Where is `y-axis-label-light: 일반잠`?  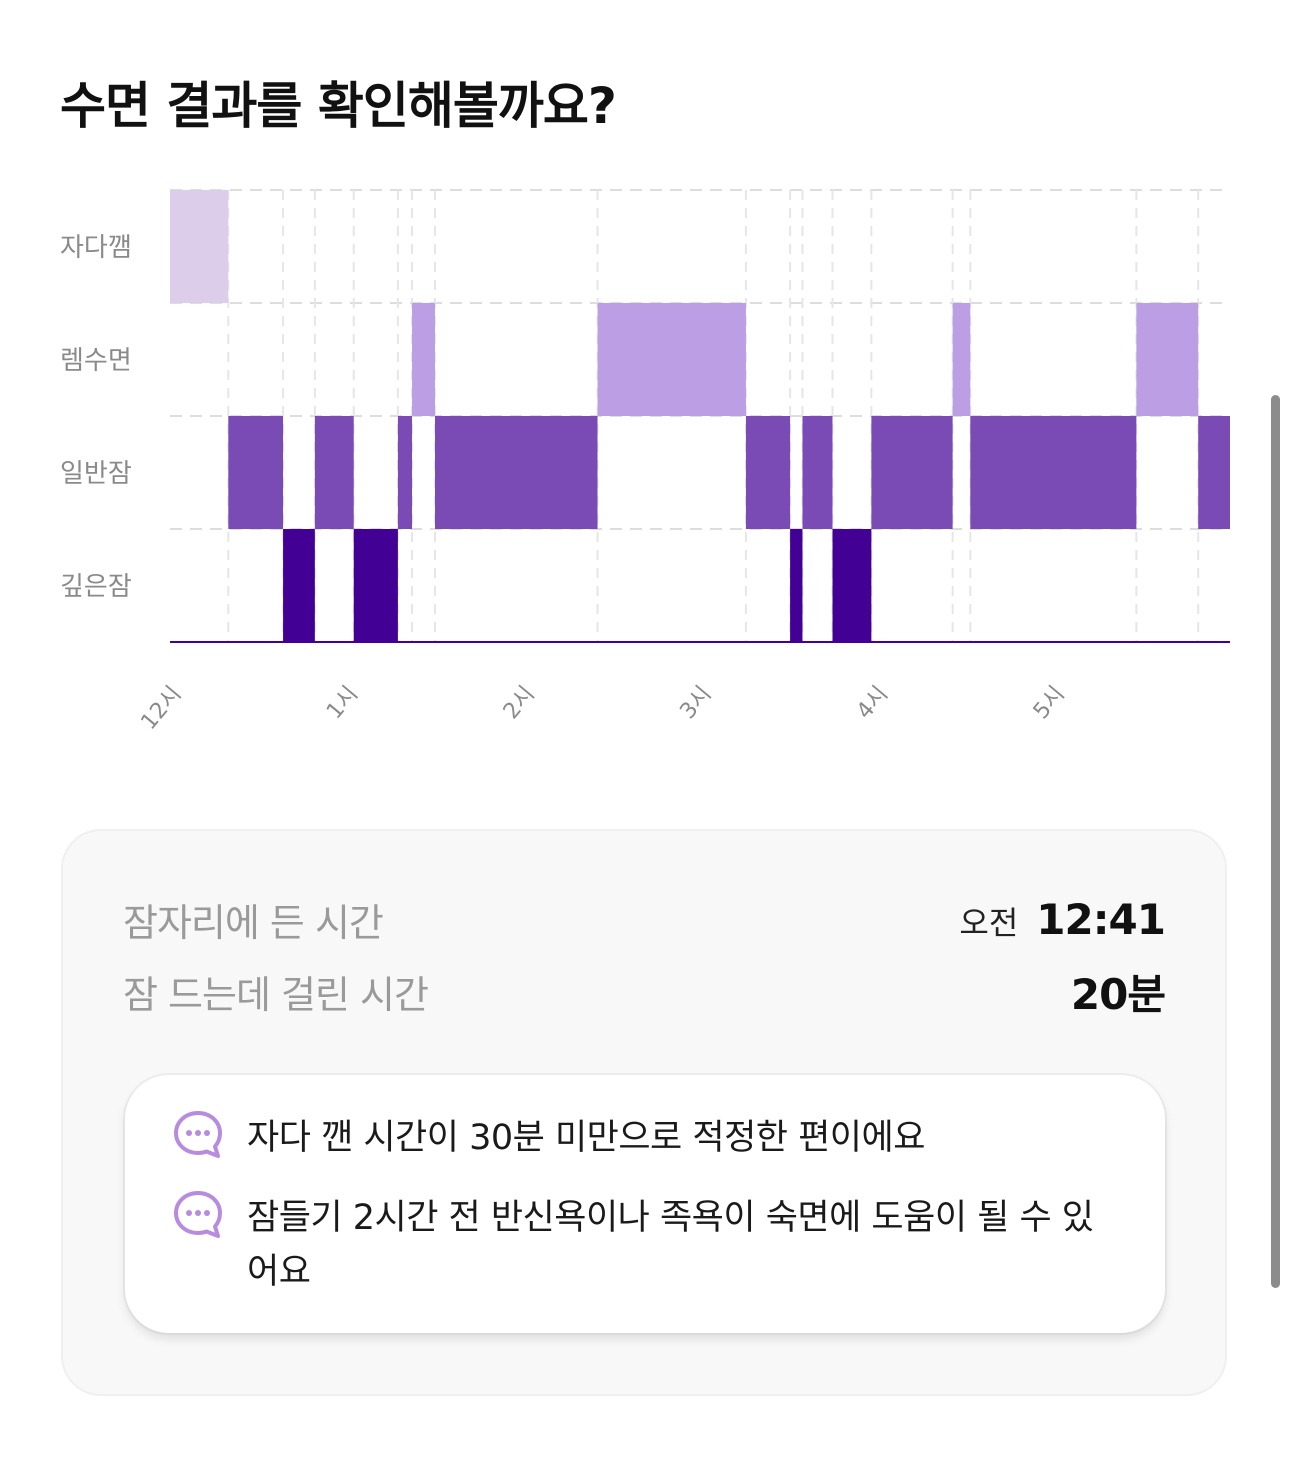
y-axis-label-light: 일반잠 is located at coordinates (96, 474).